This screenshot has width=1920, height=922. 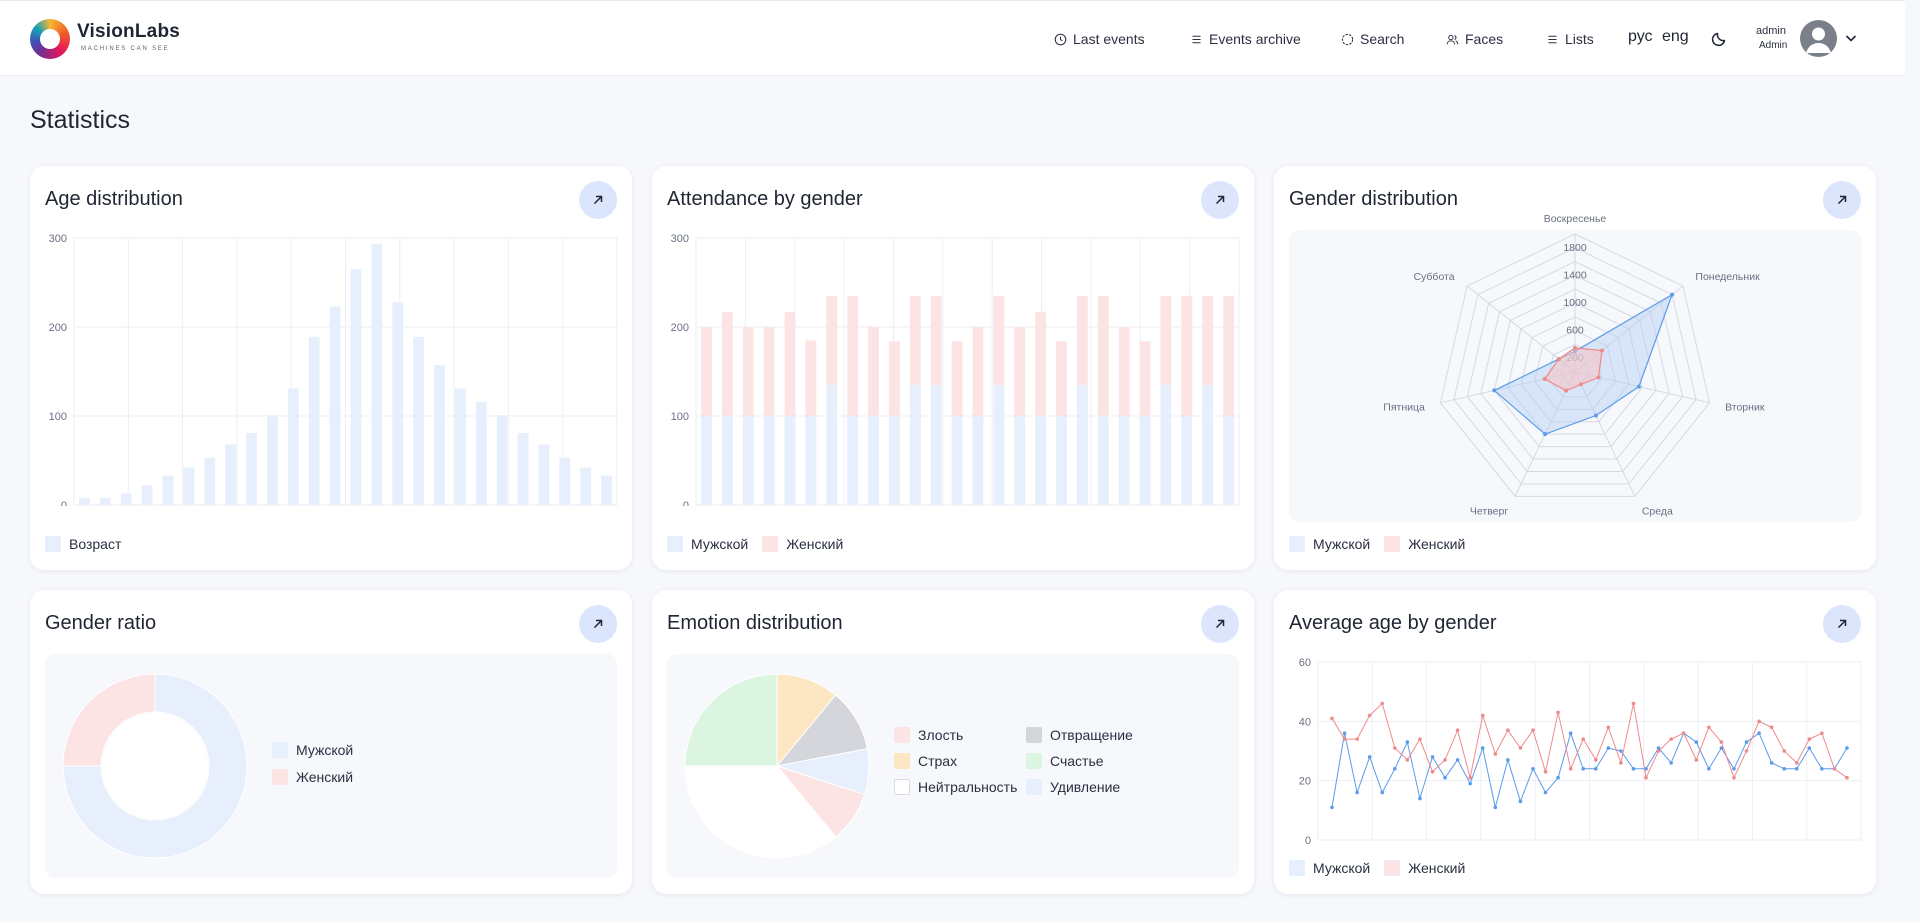 I want to click on legend-item-neutral: Нейтральность, so click(x=960, y=787).